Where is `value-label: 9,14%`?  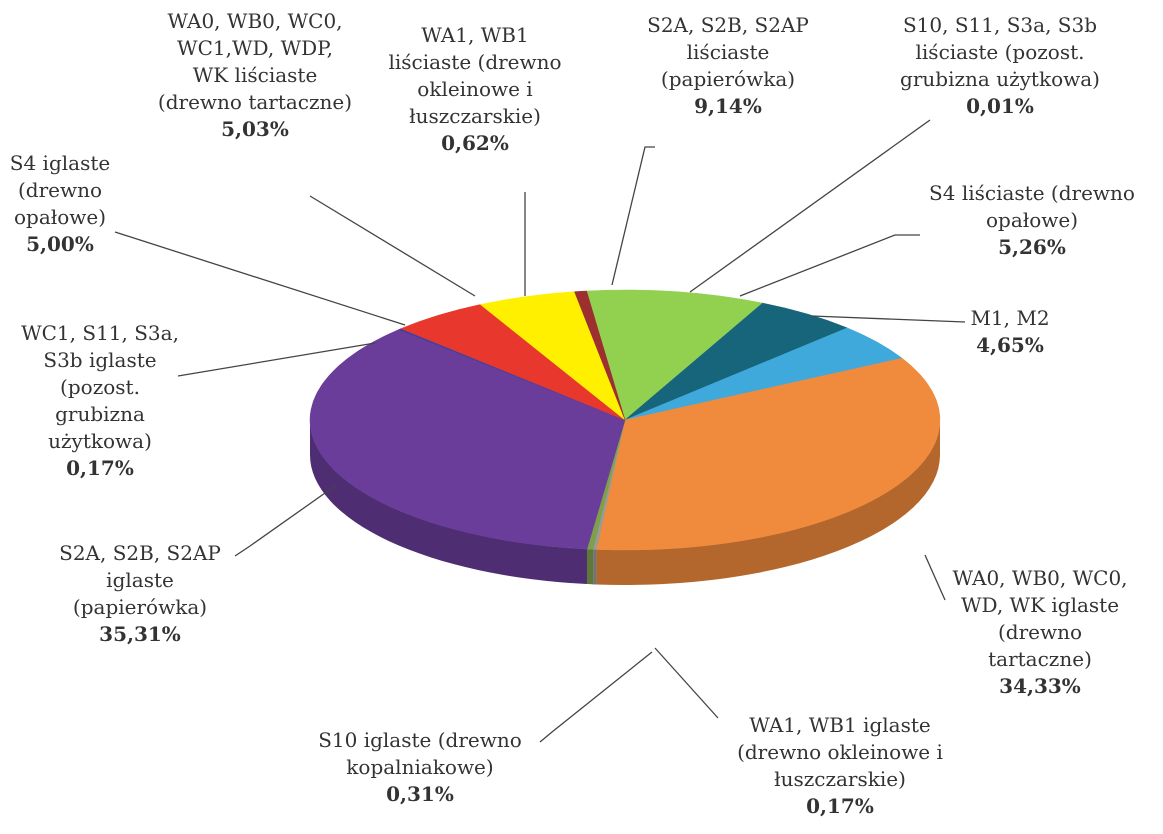
value-label: 9,14% is located at coordinates (728, 106).